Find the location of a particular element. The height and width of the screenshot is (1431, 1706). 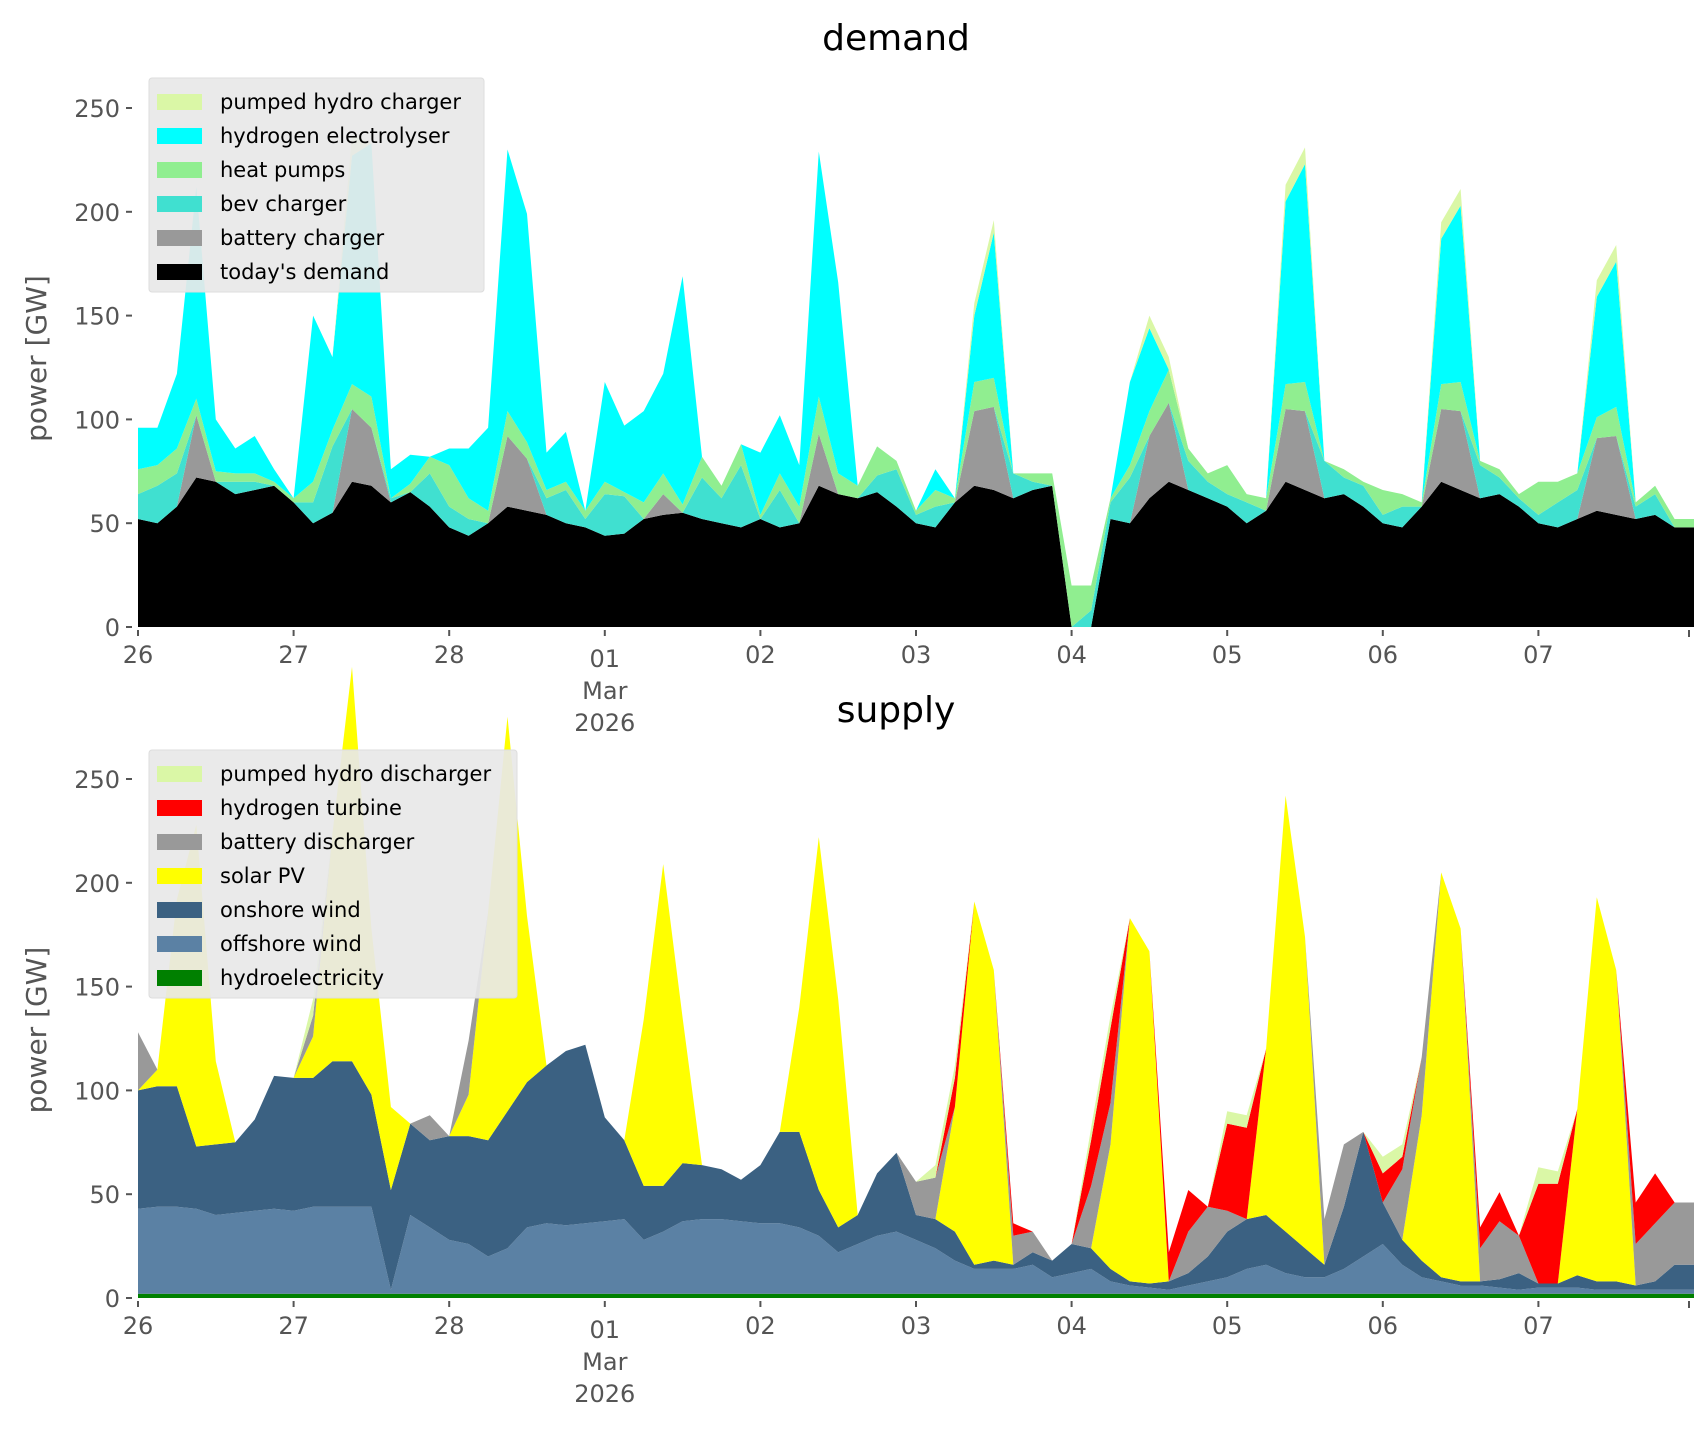

legend-label-onshore-wind: onshore wind is located at coordinates (290, 910).